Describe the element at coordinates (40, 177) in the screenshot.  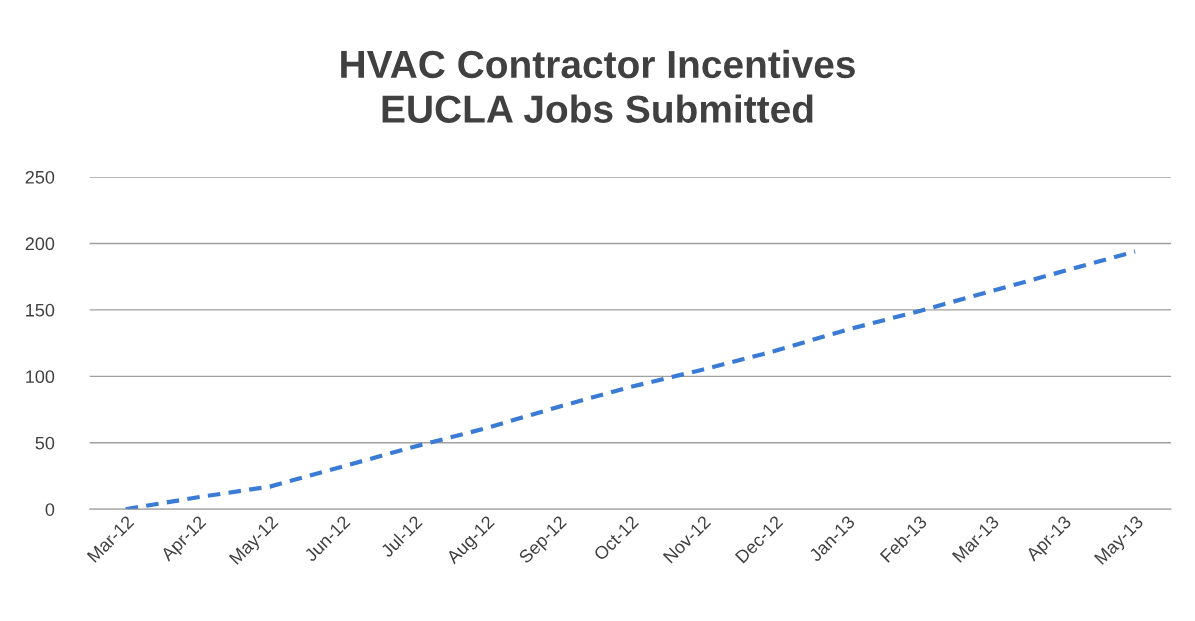
I see `y-tick-label: 250` at that location.